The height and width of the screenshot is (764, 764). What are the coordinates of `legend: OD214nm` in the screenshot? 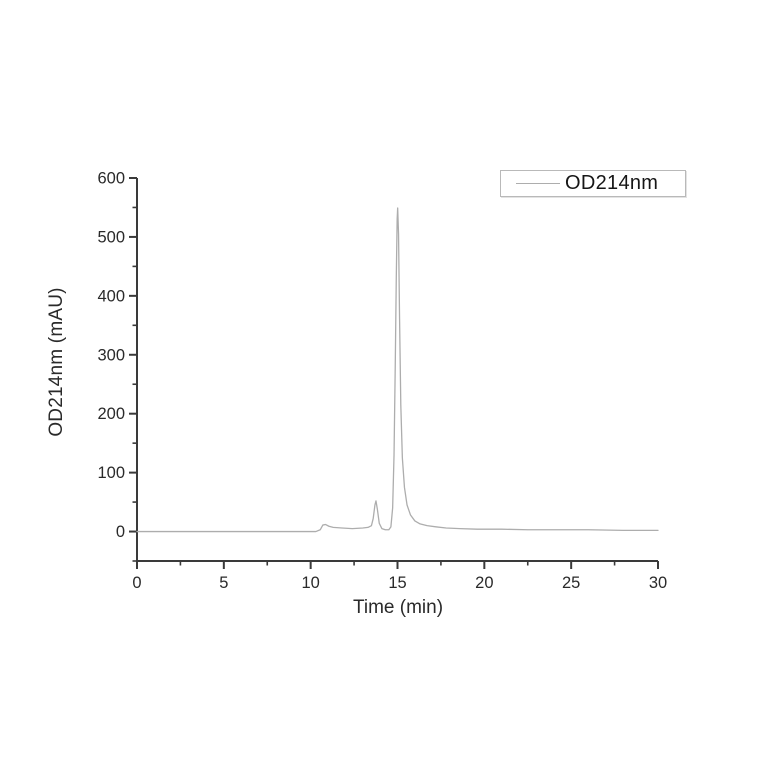 It's located at (593, 183).